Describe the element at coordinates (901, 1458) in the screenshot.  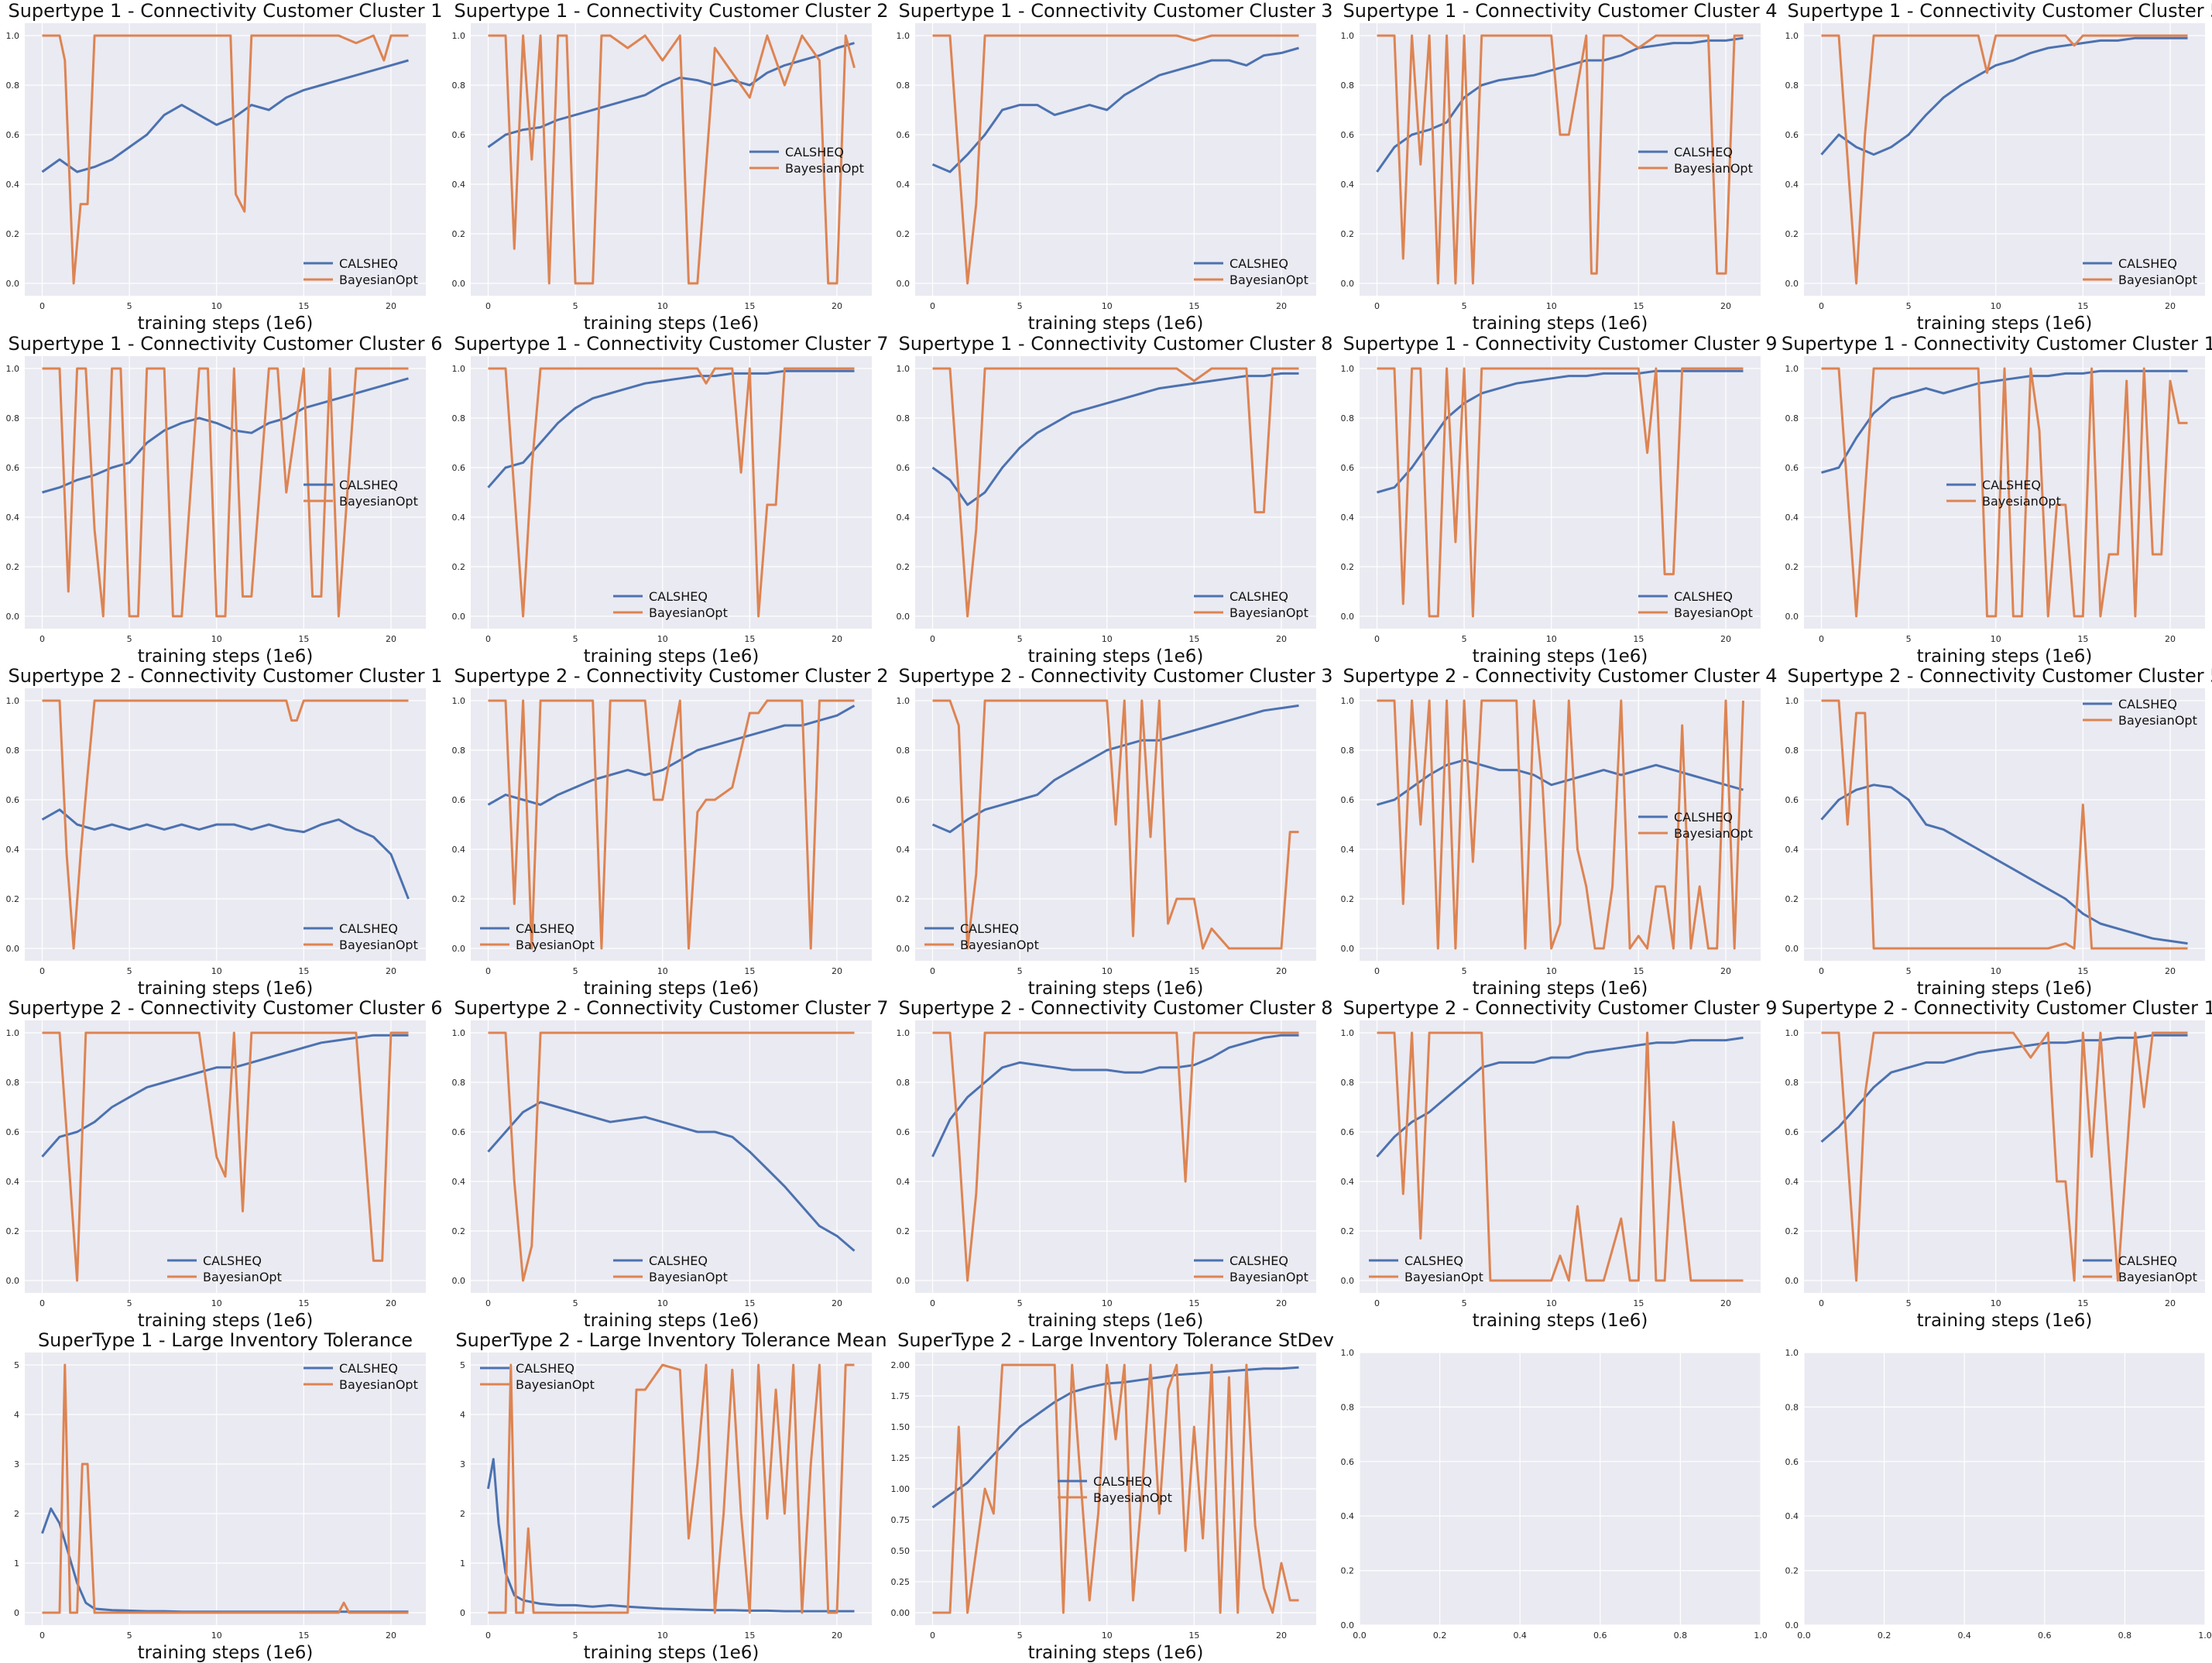
I see `y-tick-label: 1.25` at that location.